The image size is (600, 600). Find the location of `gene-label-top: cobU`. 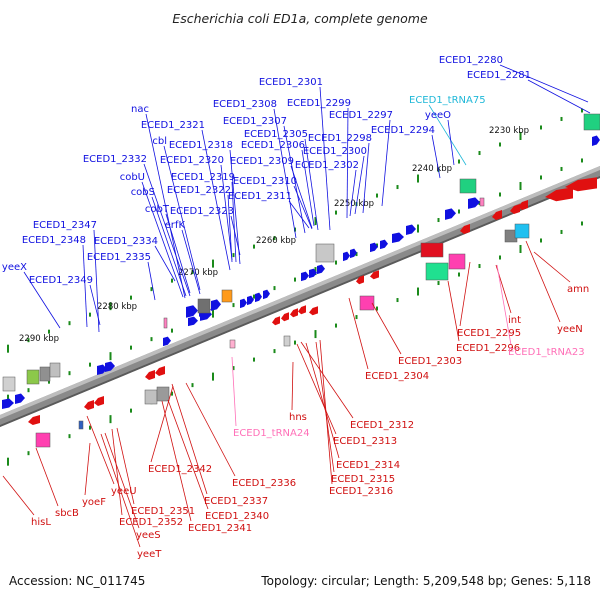

gene-label-top: cobU is located at coordinates (132, 177).